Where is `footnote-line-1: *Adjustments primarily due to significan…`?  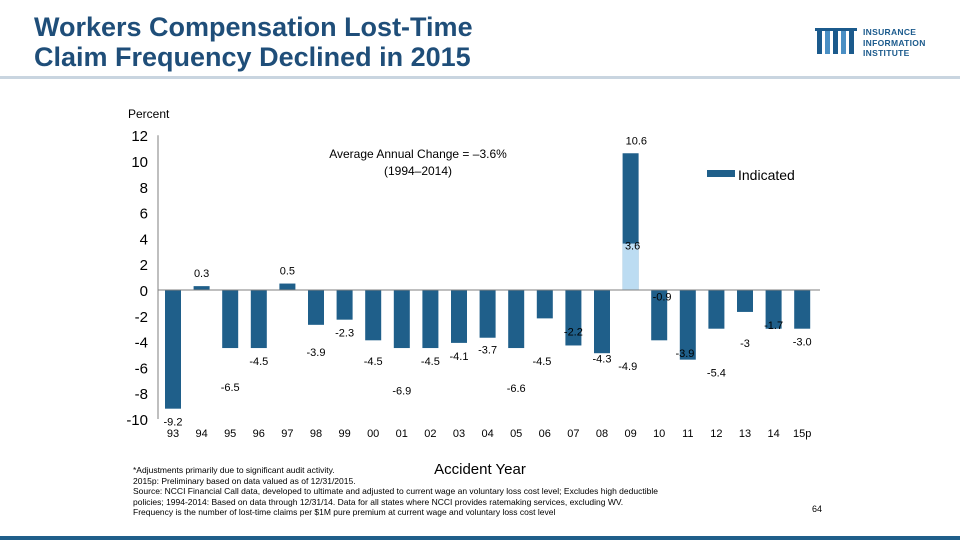
footnote-line-1: *Adjustments primarily due to significan… is located at coordinates (234, 470).